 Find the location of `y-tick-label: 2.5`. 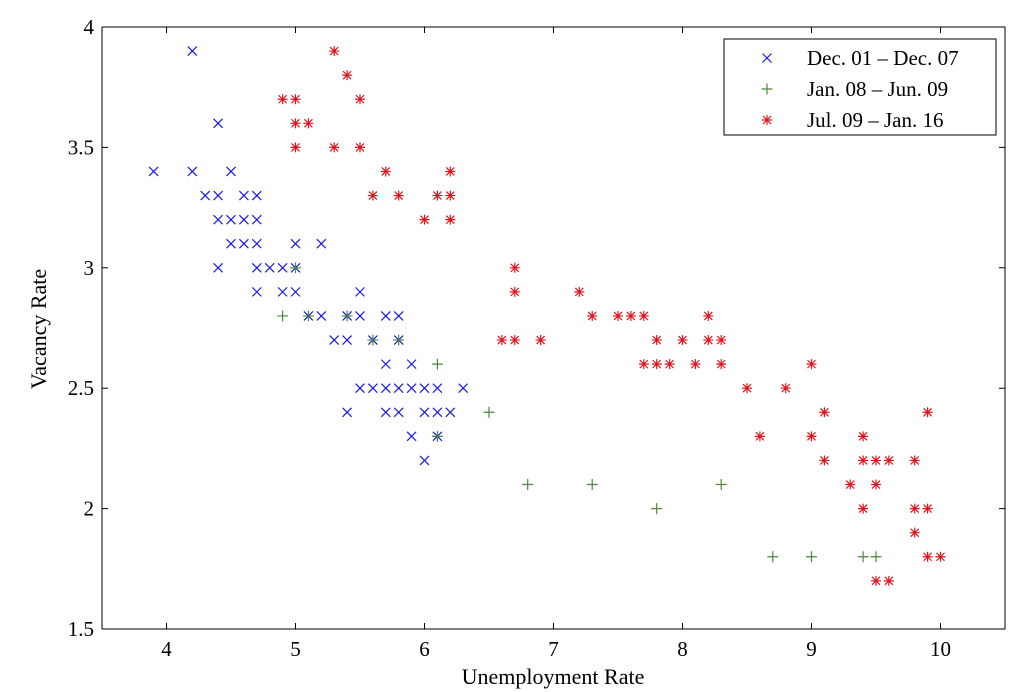

y-tick-label: 2.5 is located at coordinates (81, 388).